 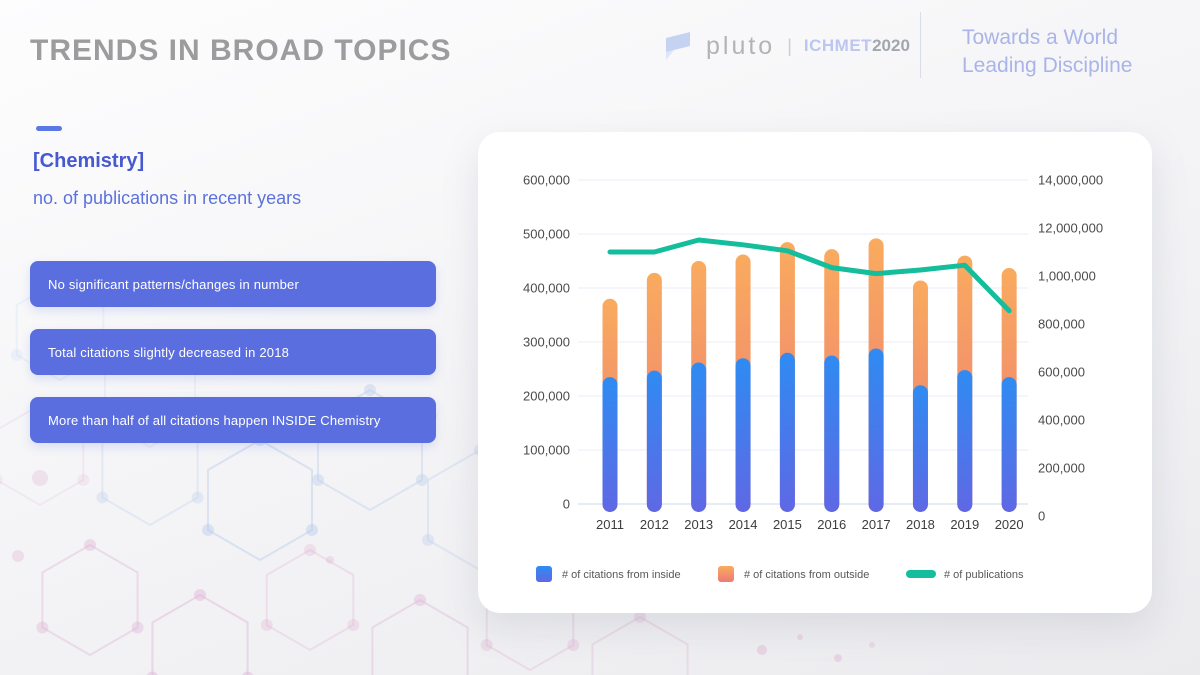 I want to click on bar-segment-inside-2016, so click(x=832, y=433).